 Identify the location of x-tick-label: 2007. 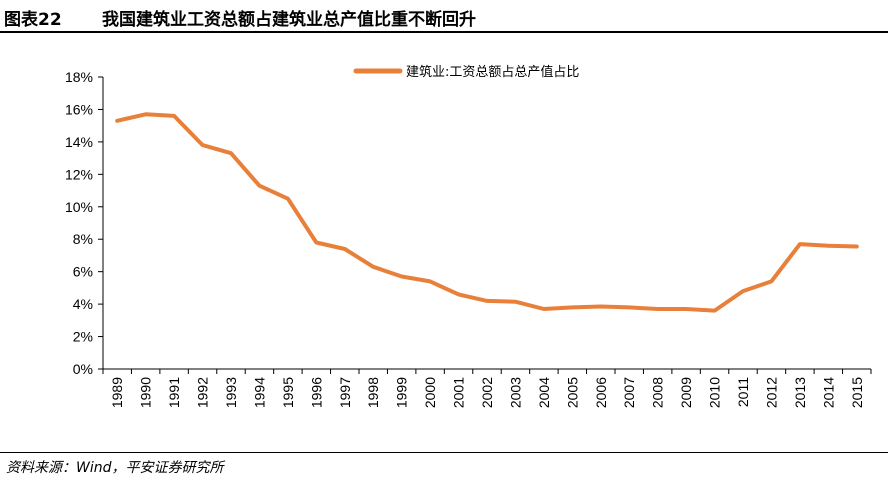
(629, 392).